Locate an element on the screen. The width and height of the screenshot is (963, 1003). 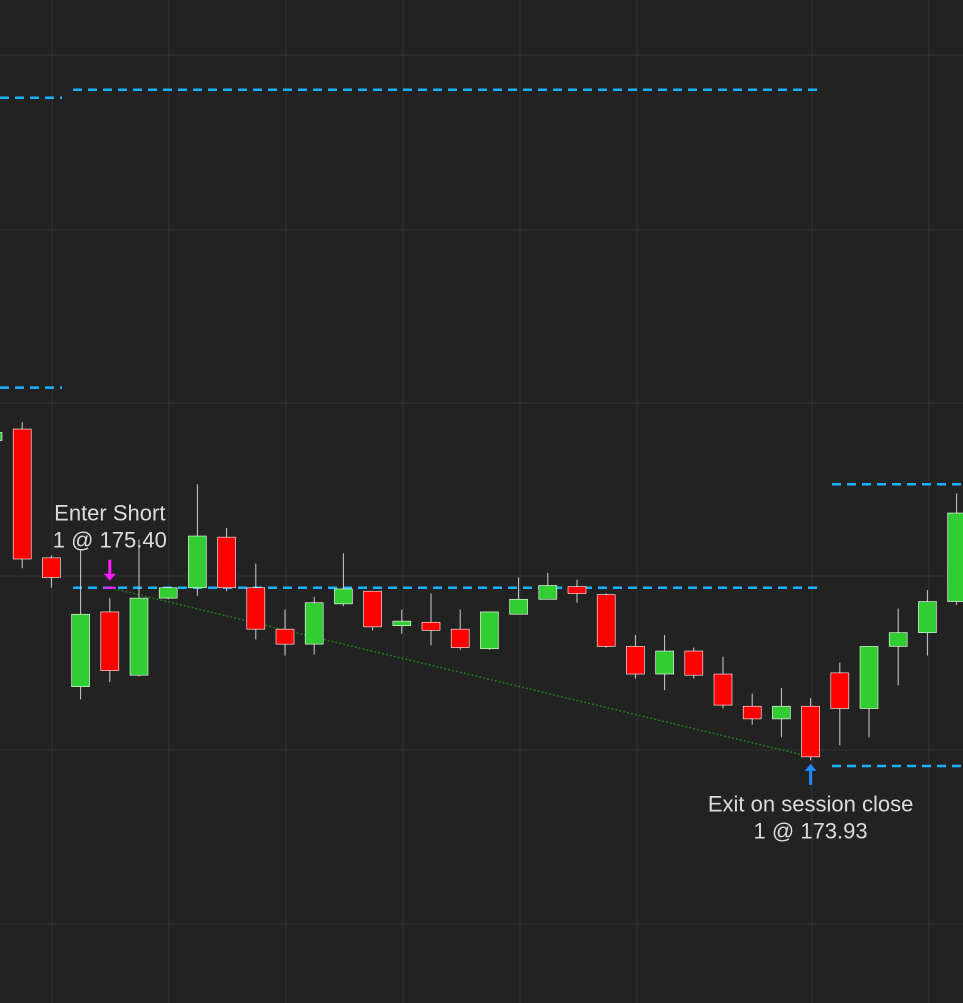
trade-detail: 1 @ 173.93 is located at coordinates (811, 831).